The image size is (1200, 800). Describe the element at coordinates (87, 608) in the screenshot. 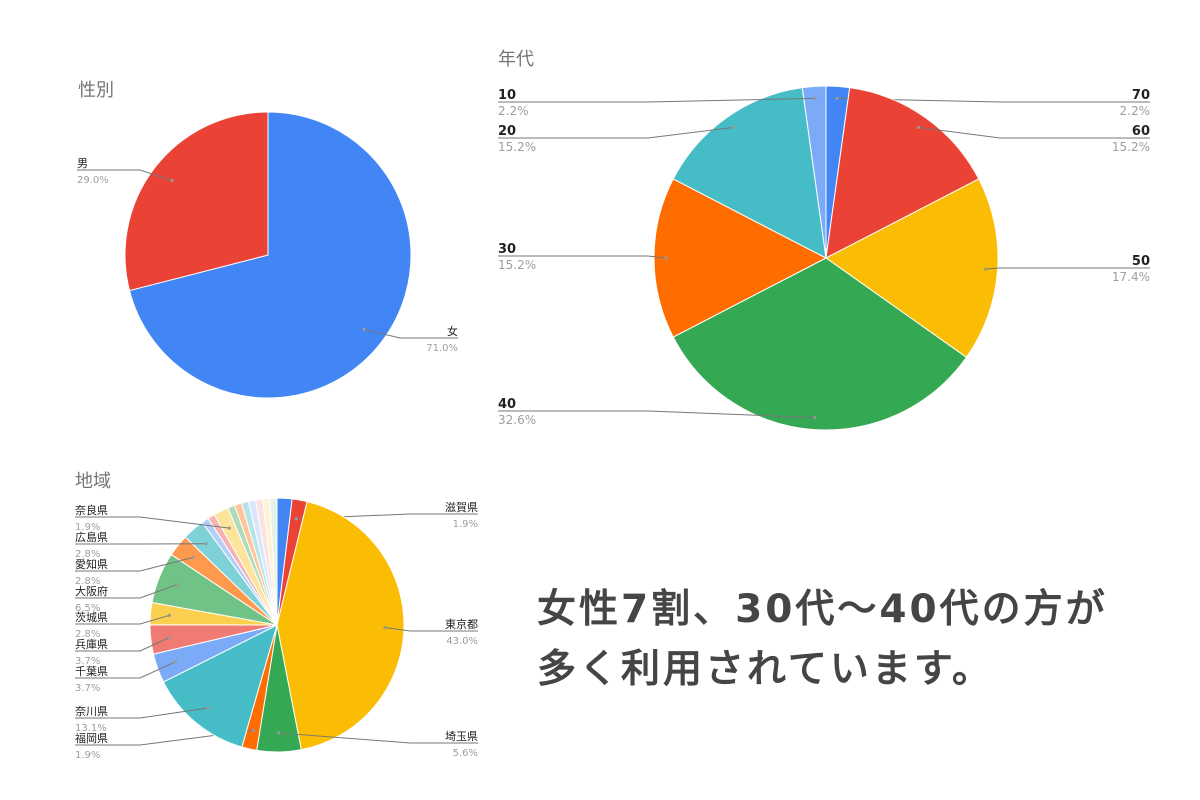

I see `slice-value-label: 6.5%` at that location.